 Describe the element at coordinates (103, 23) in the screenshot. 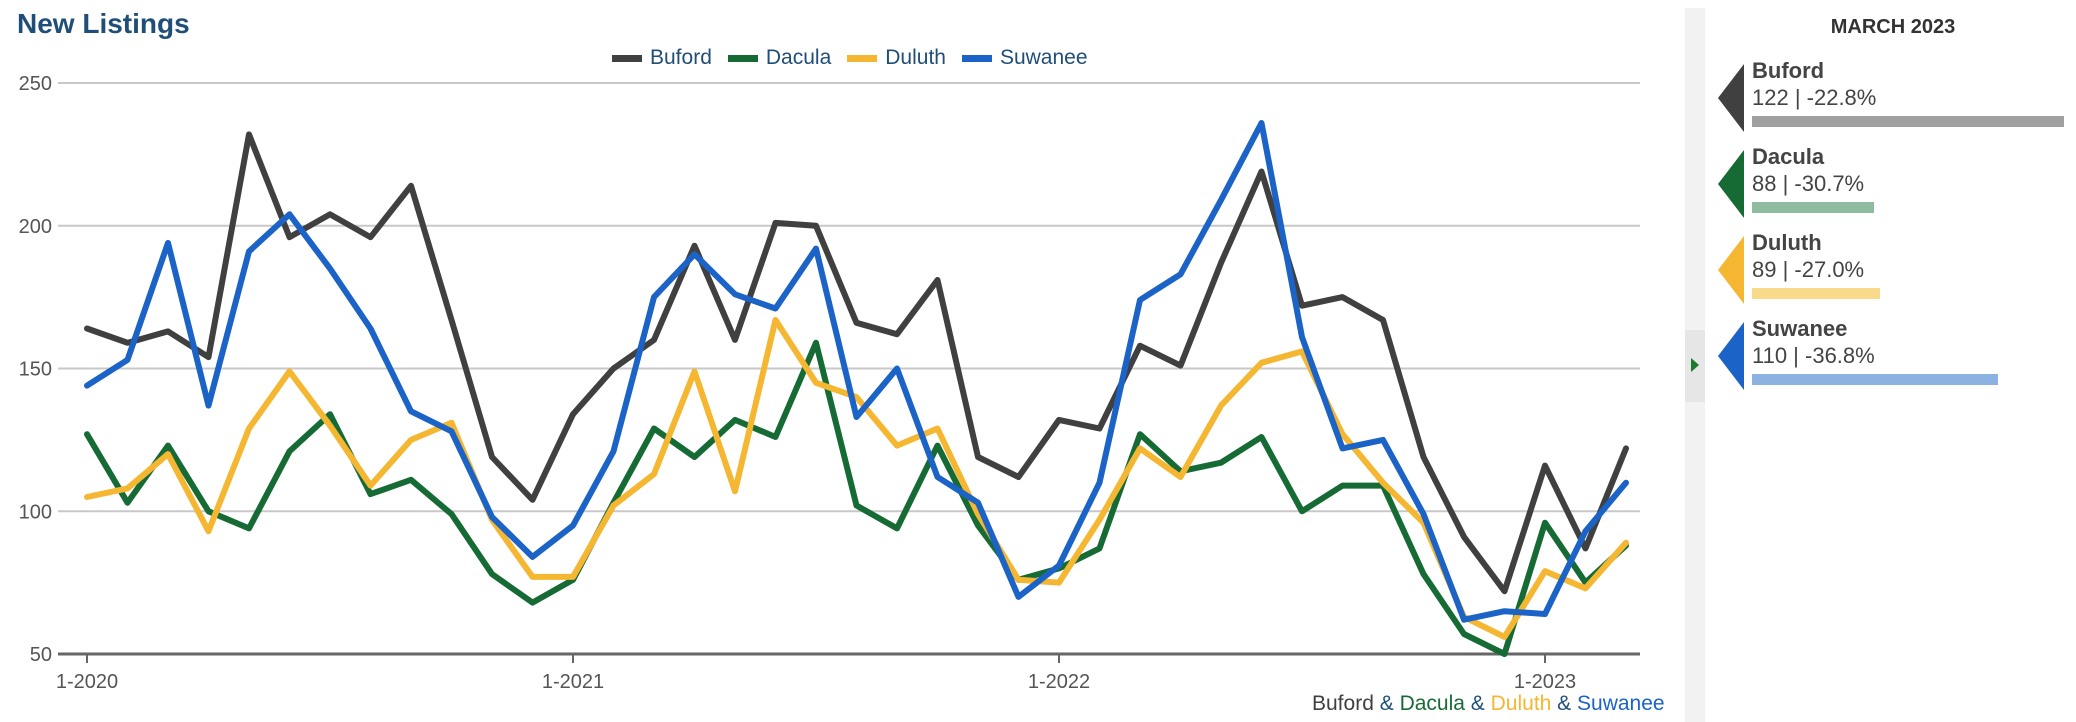

I see `chart-title: New Listings` at that location.